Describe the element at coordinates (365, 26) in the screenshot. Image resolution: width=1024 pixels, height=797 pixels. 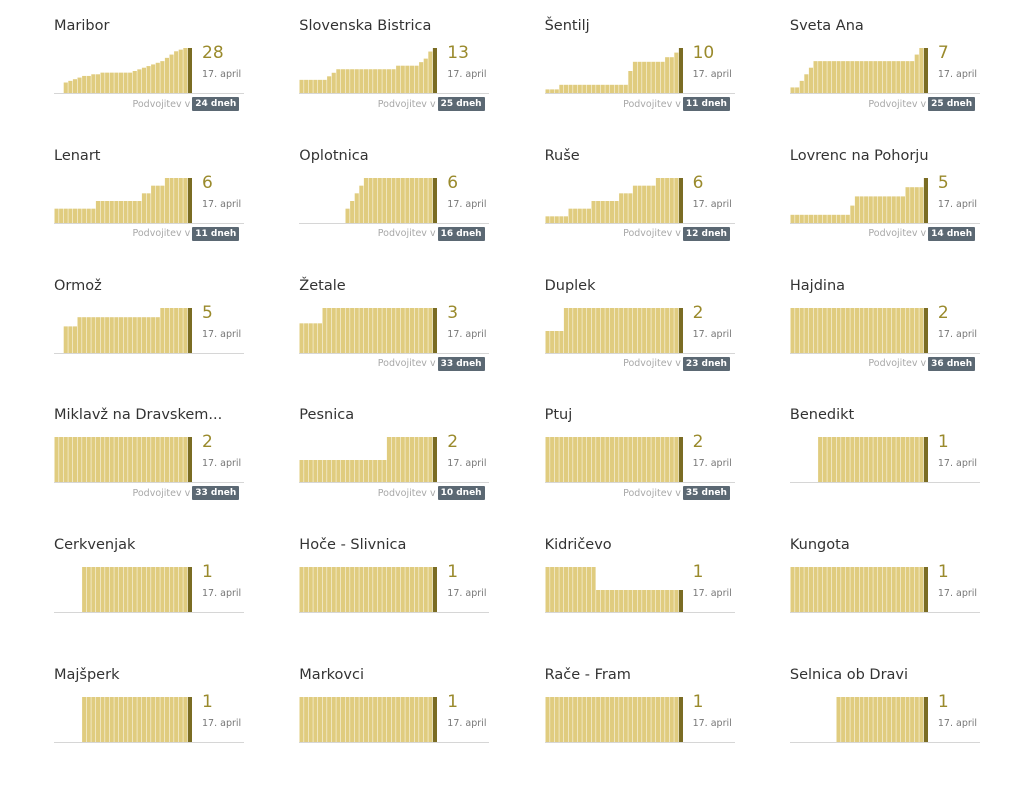
I see `municipality-name: Slovenska Bistrica` at that location.